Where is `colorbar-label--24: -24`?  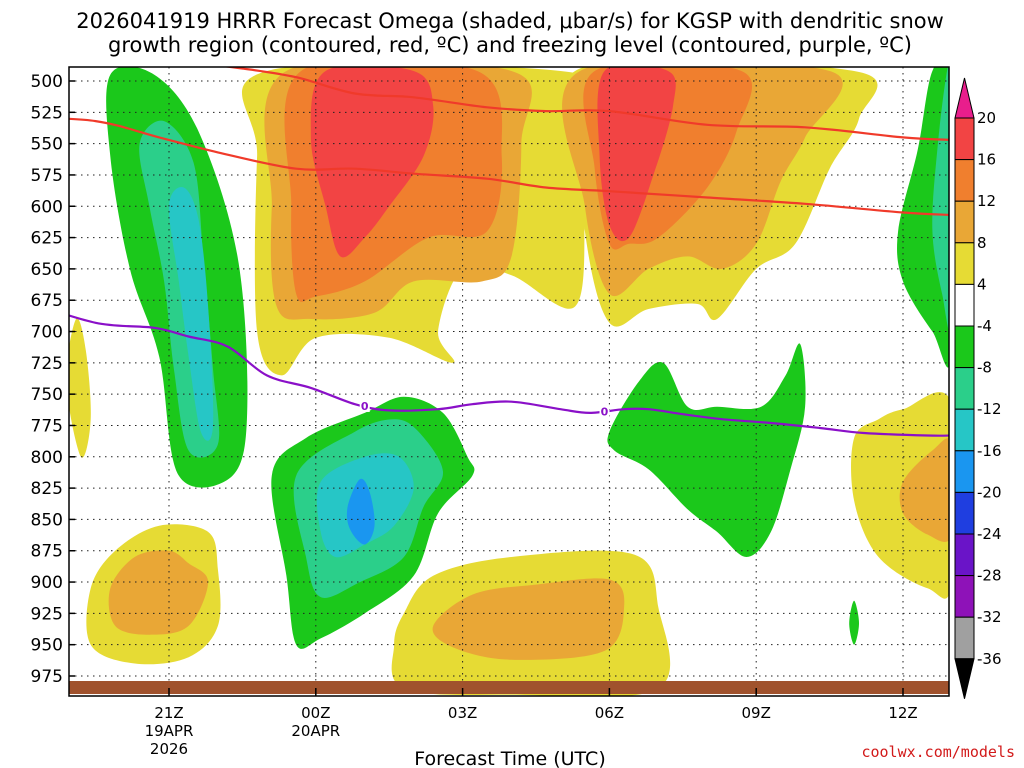 colorbar-label--24: -24 is located at coordinates (989, 534).